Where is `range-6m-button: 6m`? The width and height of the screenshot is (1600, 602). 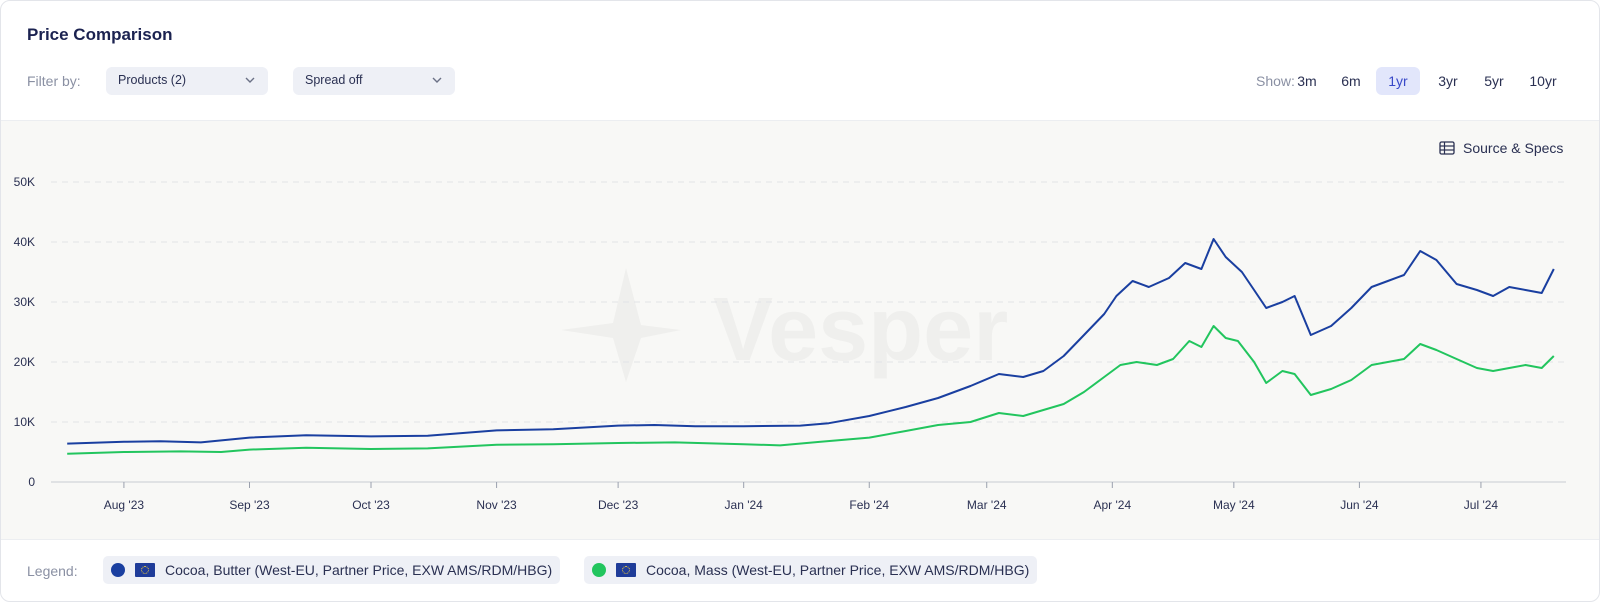
range-6m-button: 6m is located at coordinates (1351, 81).